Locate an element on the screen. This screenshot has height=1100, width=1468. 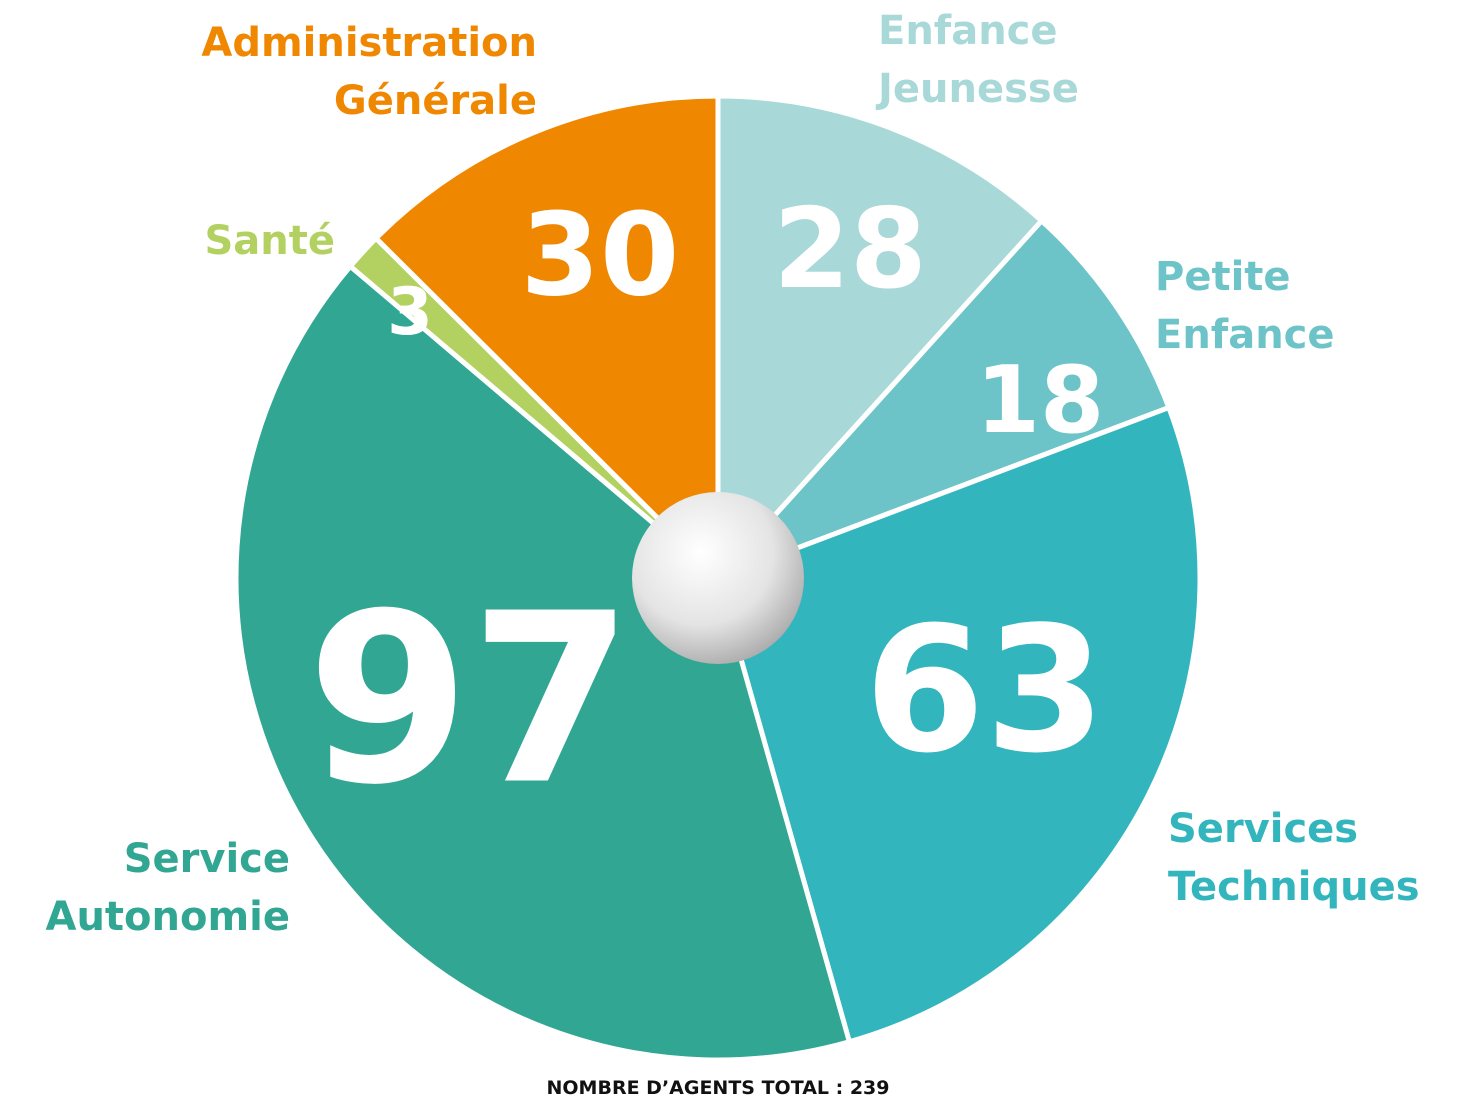
value-label: 3 is located at coordinates (410, 312).